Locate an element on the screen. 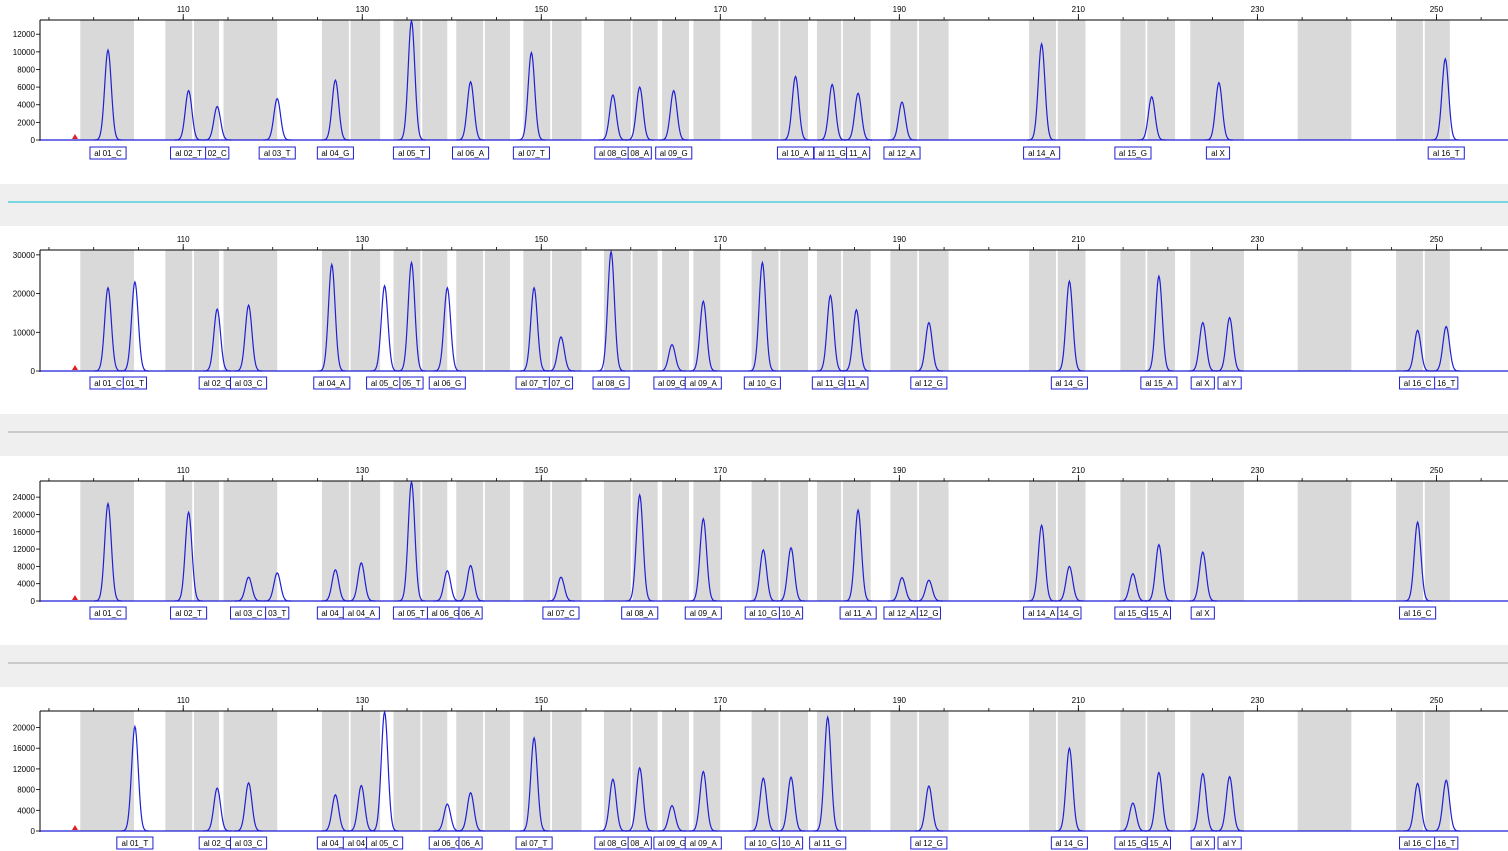  allele-label: 01_T is located at coordinates (134, 383).